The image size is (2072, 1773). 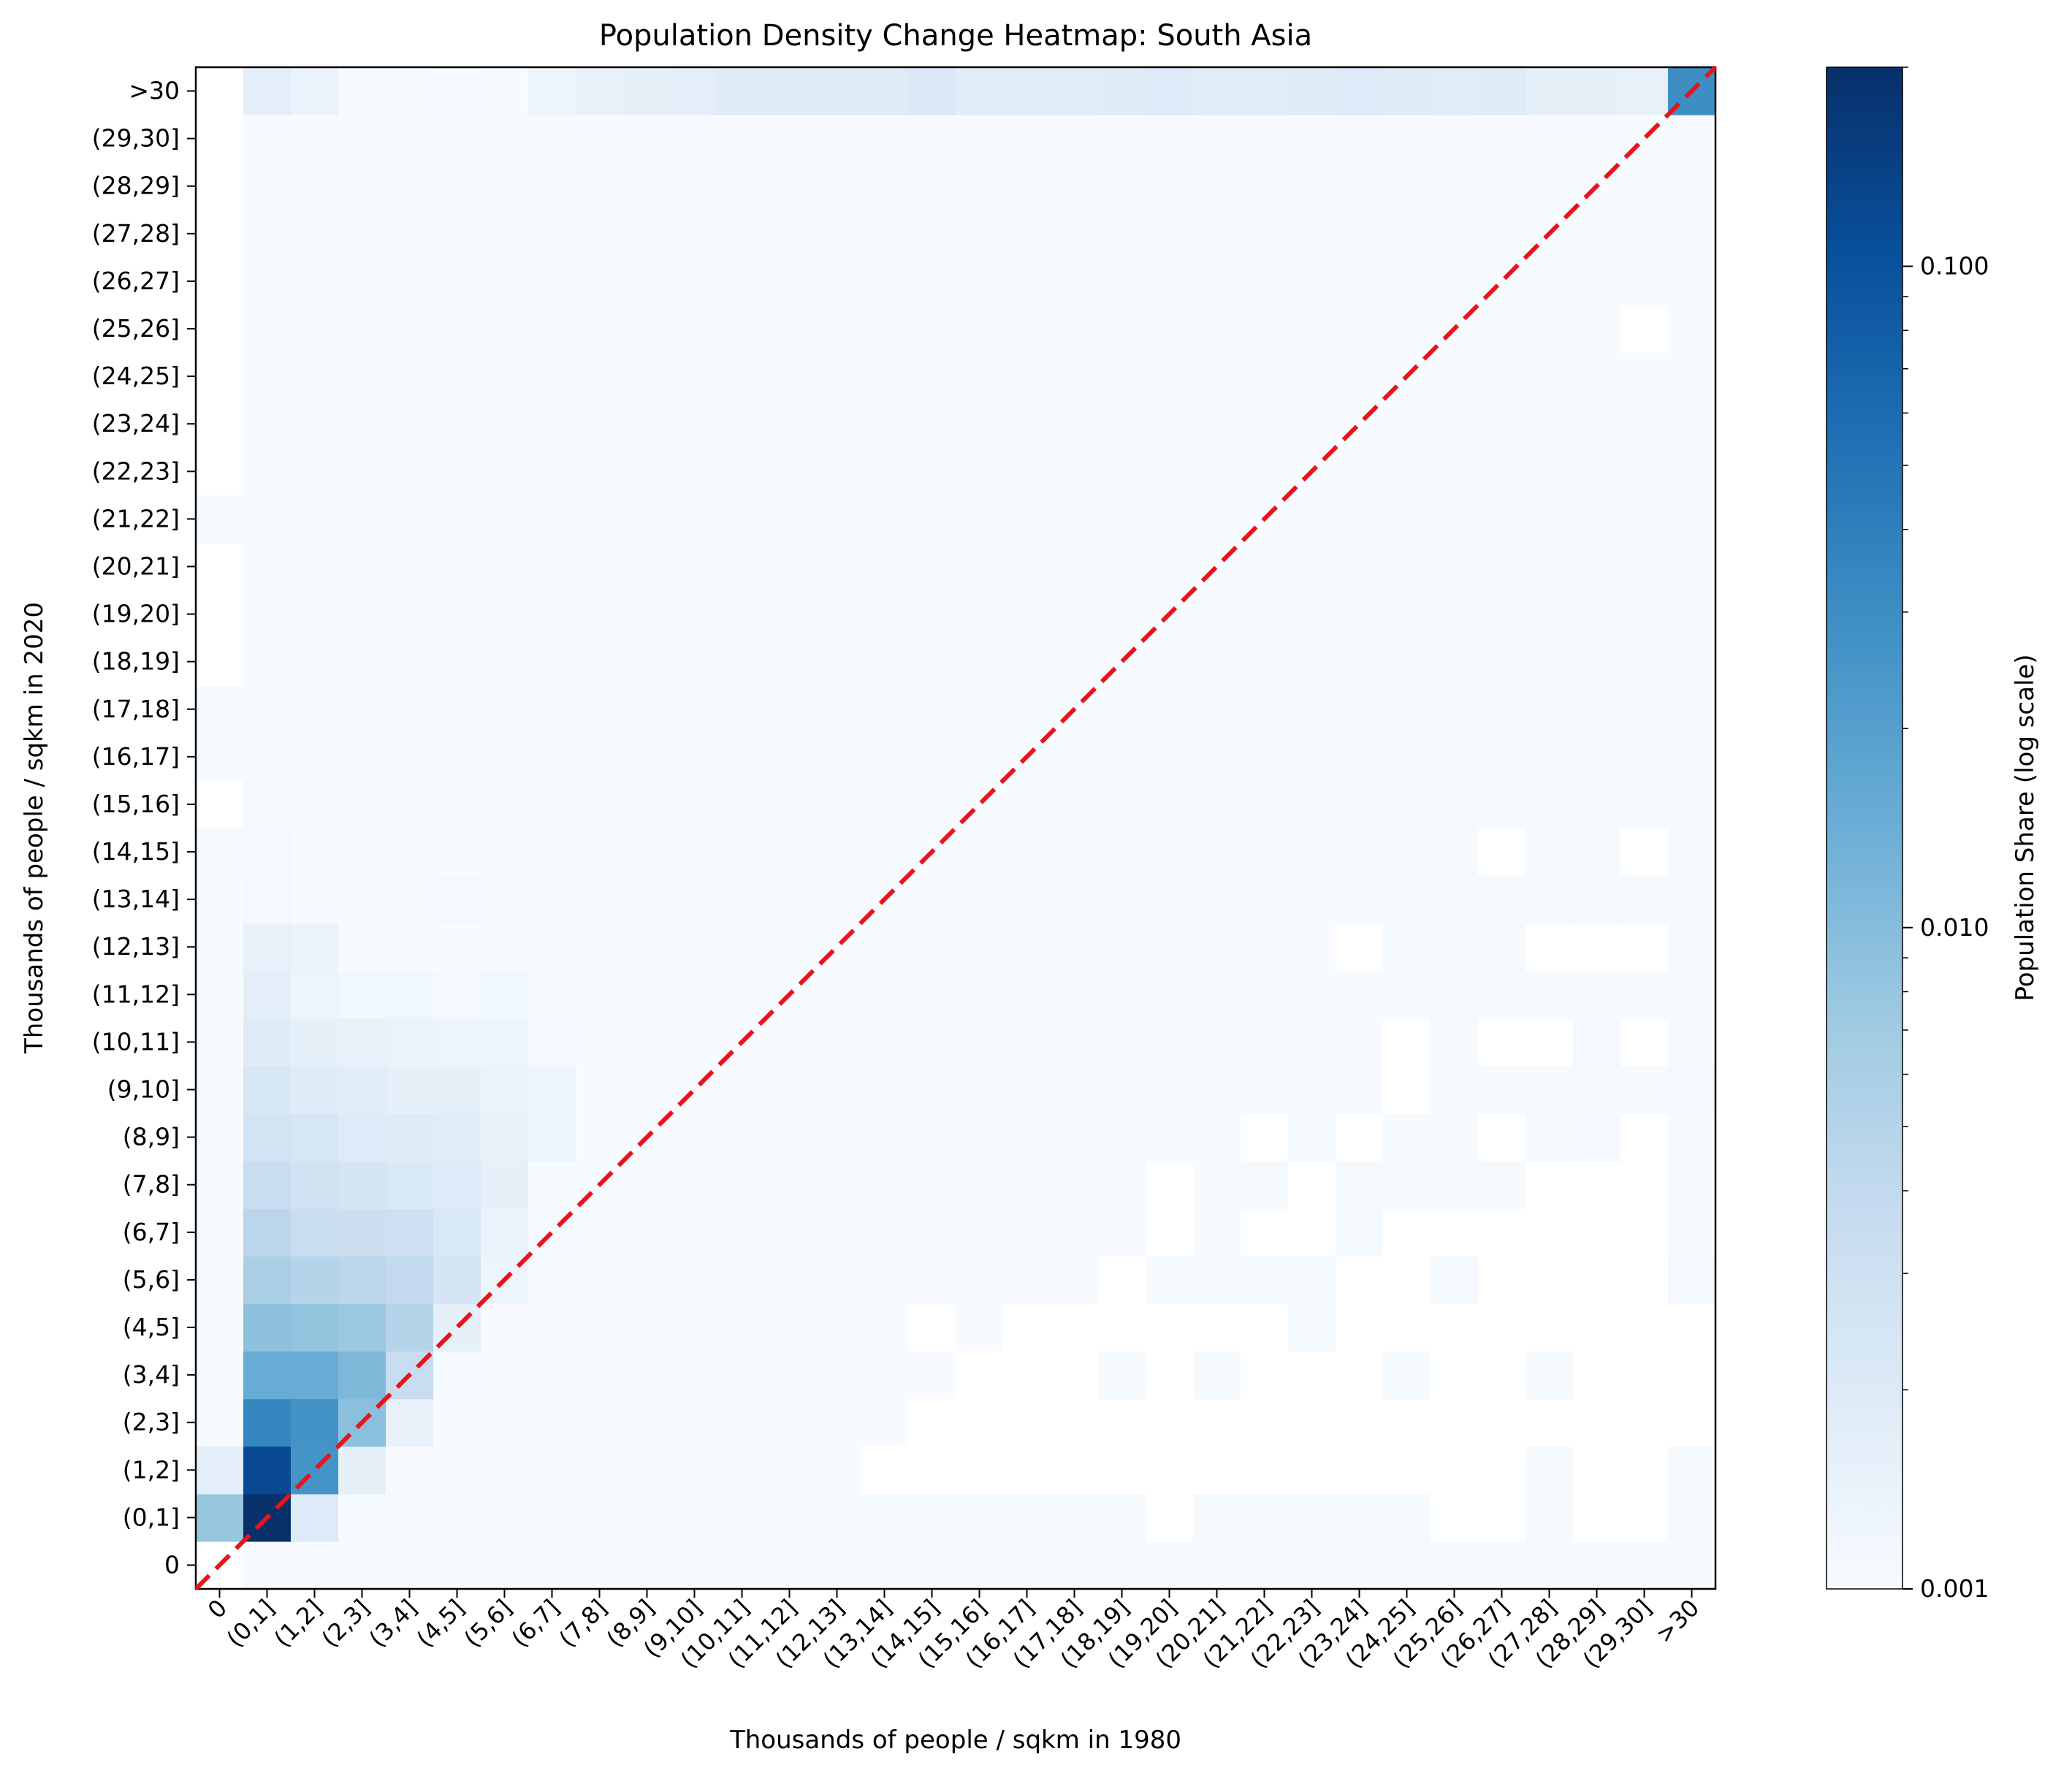 What do you see at coordinates (136, 186) in the screenshot?
I see `y-tick-label: (28,29]` at bounding box center [136, 186].